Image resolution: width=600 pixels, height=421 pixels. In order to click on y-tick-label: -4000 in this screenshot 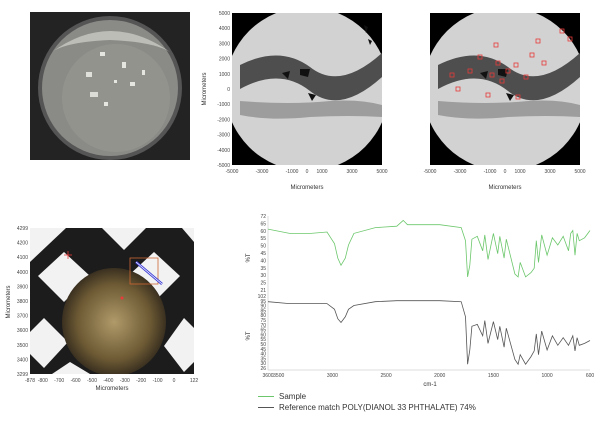, I will do `click(223, 151)`.